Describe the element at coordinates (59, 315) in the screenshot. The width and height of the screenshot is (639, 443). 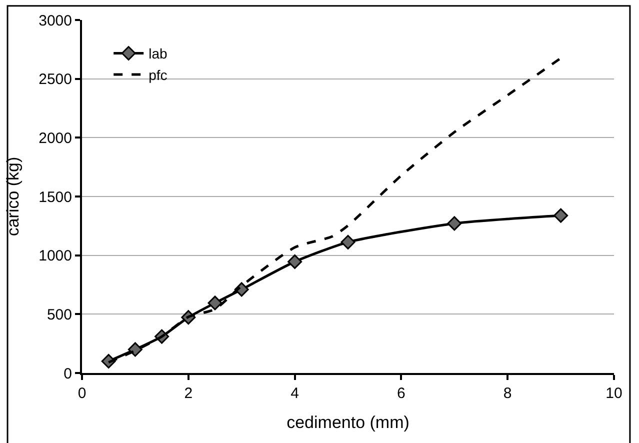
I see `y-tick-label: 500` at that location.